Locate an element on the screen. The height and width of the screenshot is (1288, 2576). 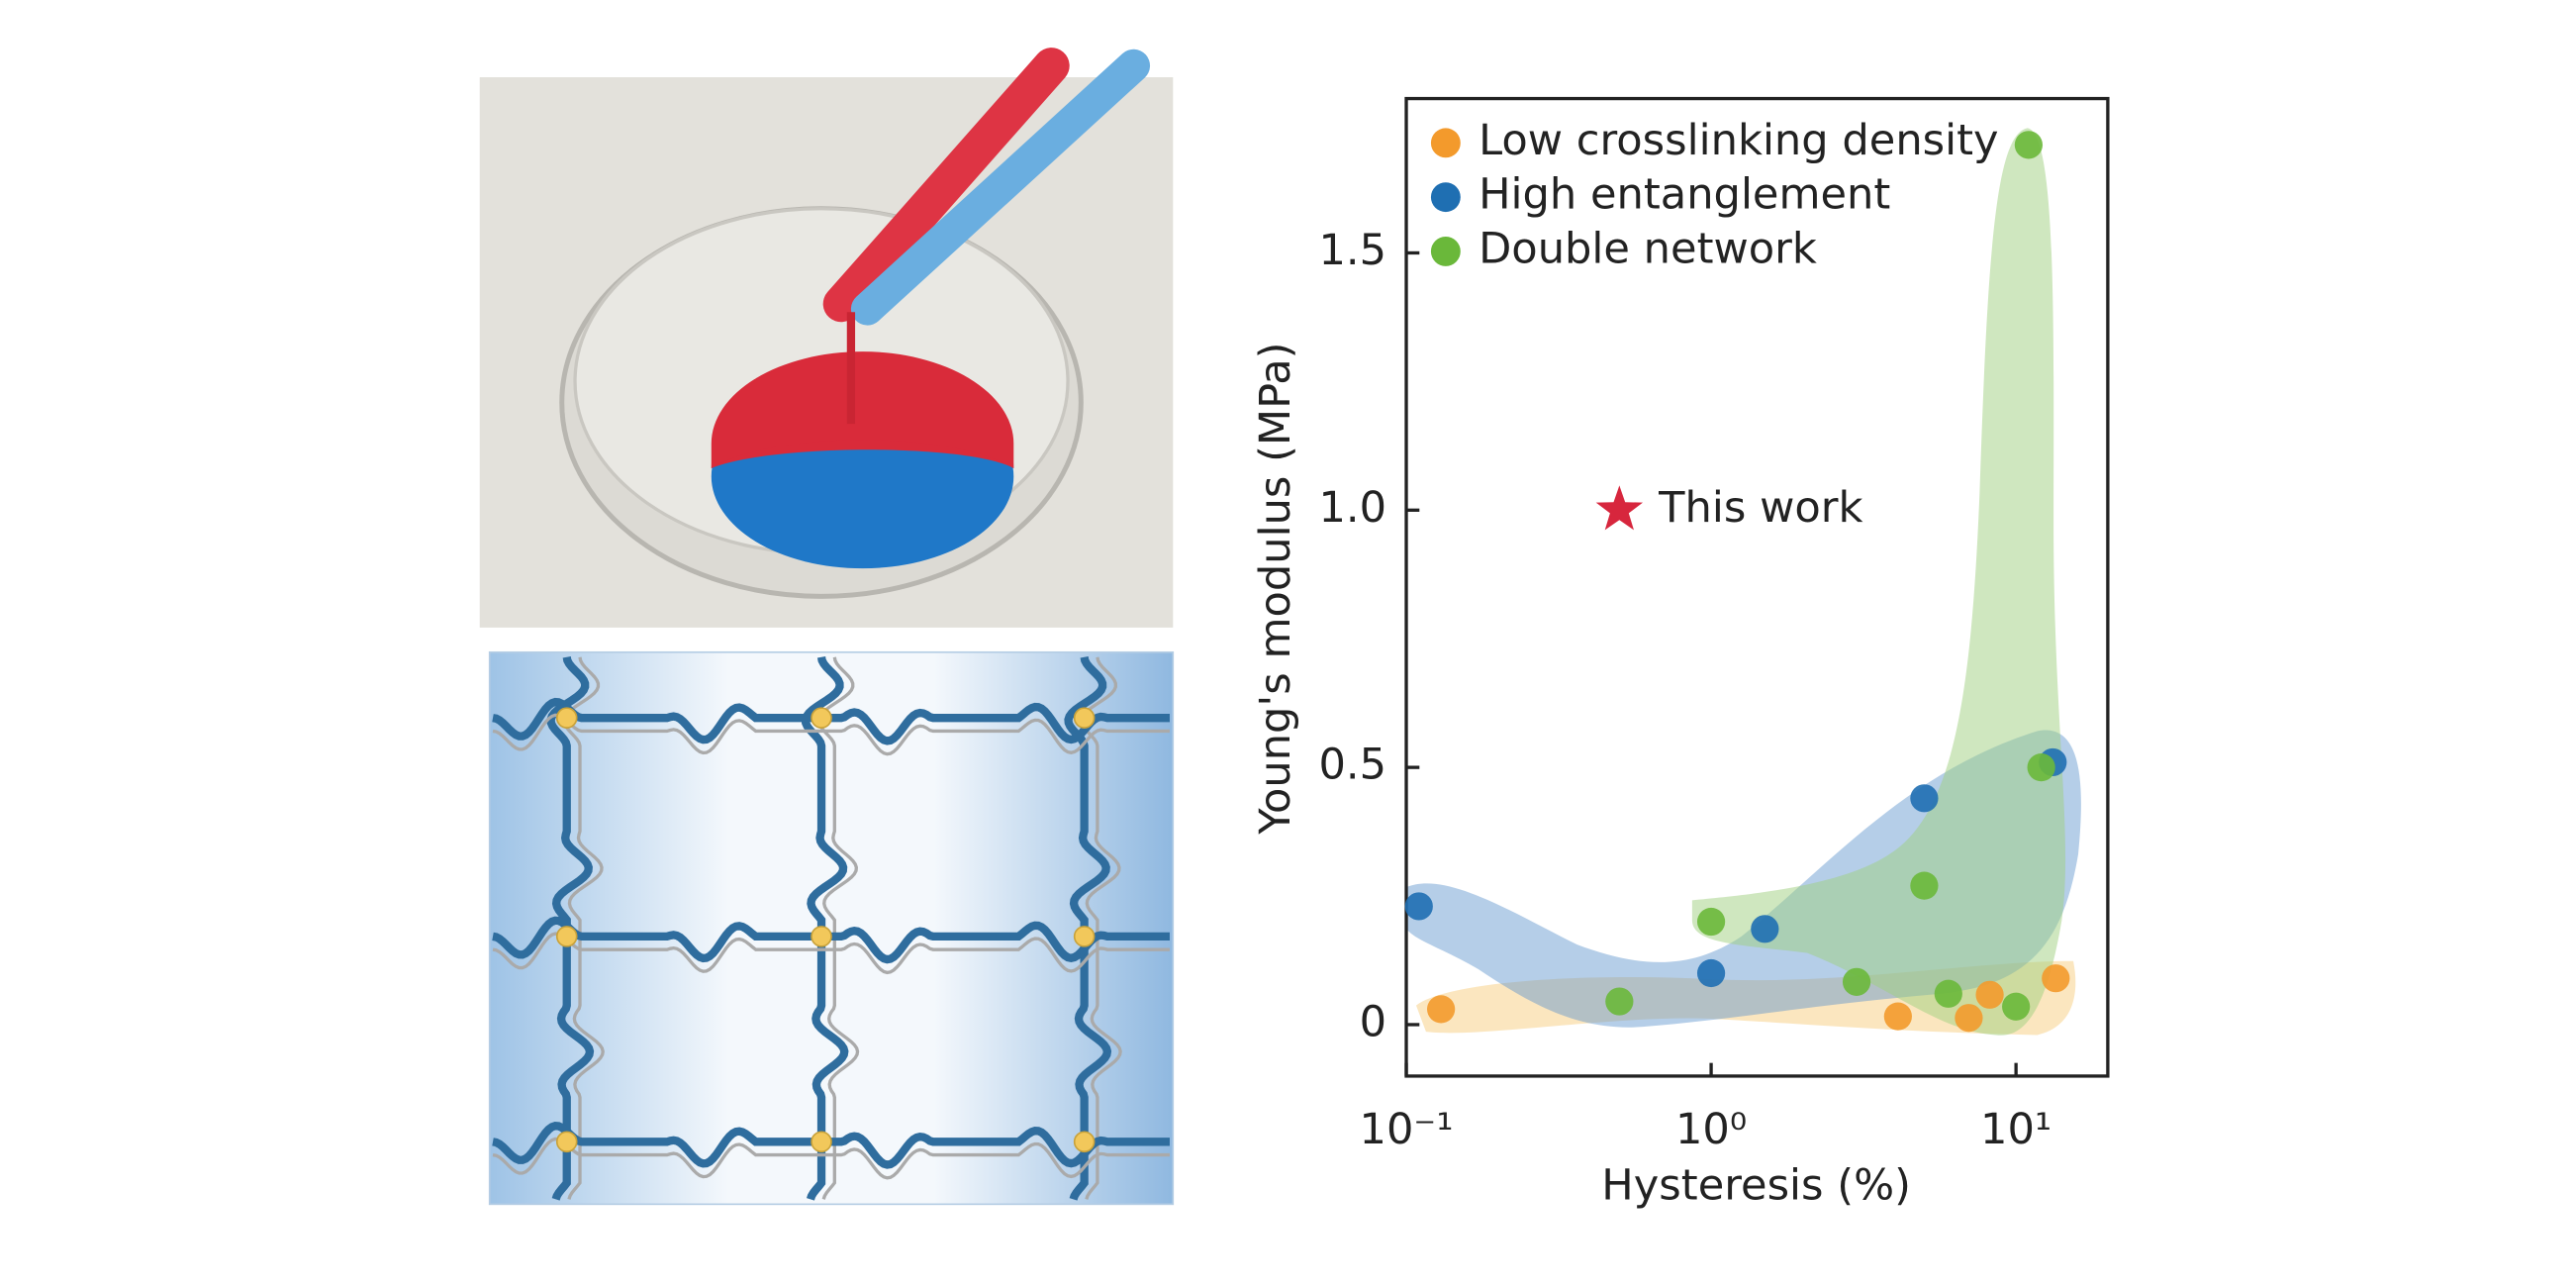
x-tick-label: 10⁰ is located at coordinates (1711, 1129).